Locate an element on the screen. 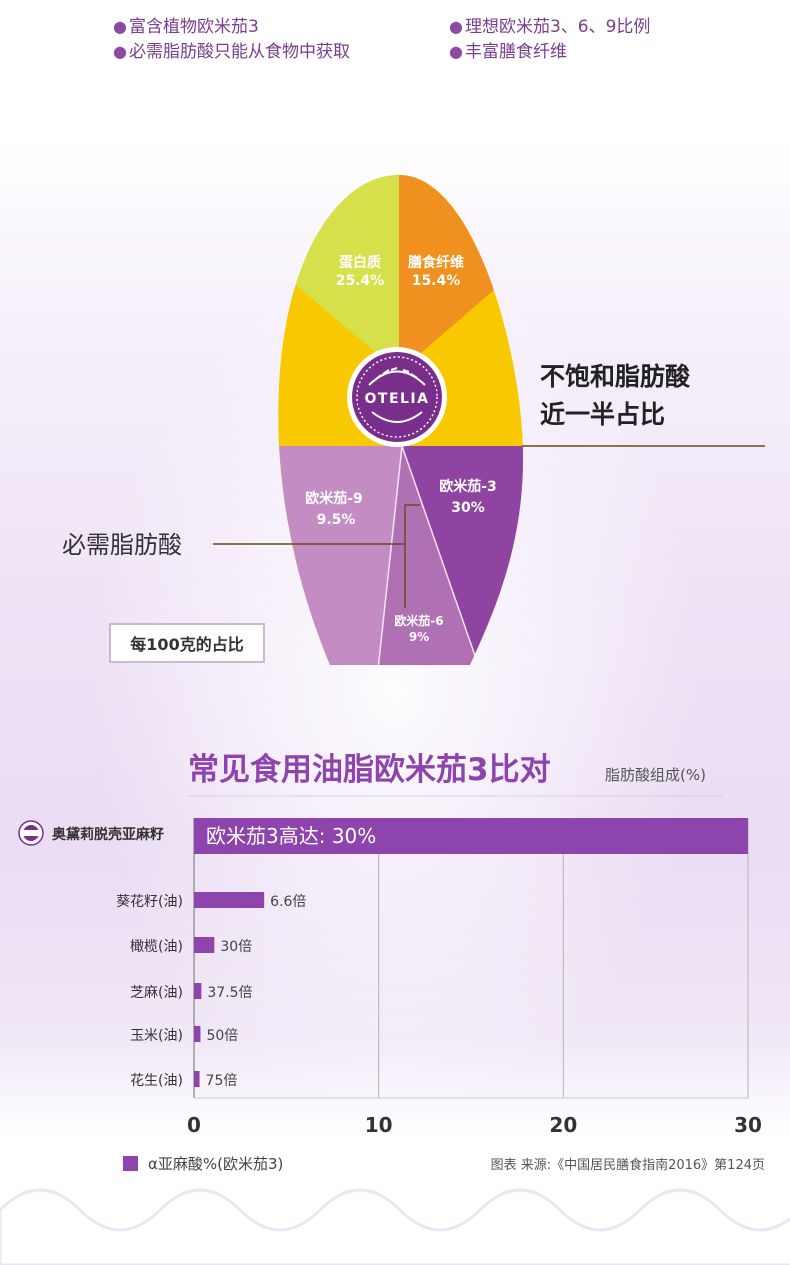  unsaturated-callout-line2: 近一半占比 is located at coordinates (602, 414).